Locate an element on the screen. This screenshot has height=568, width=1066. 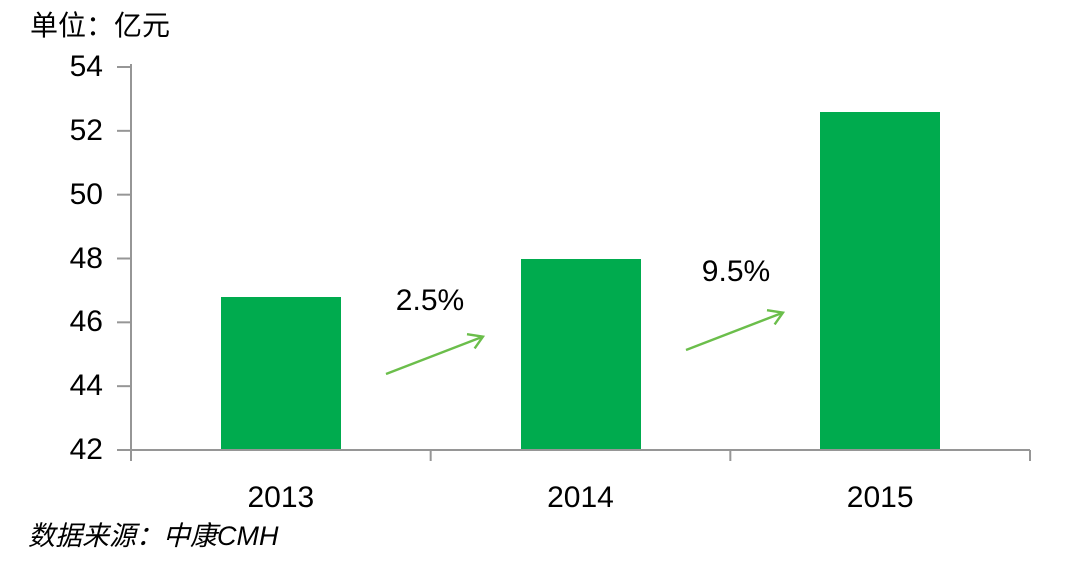
x-axis-label-2014: 2014 is located at coordinates (580, 497).